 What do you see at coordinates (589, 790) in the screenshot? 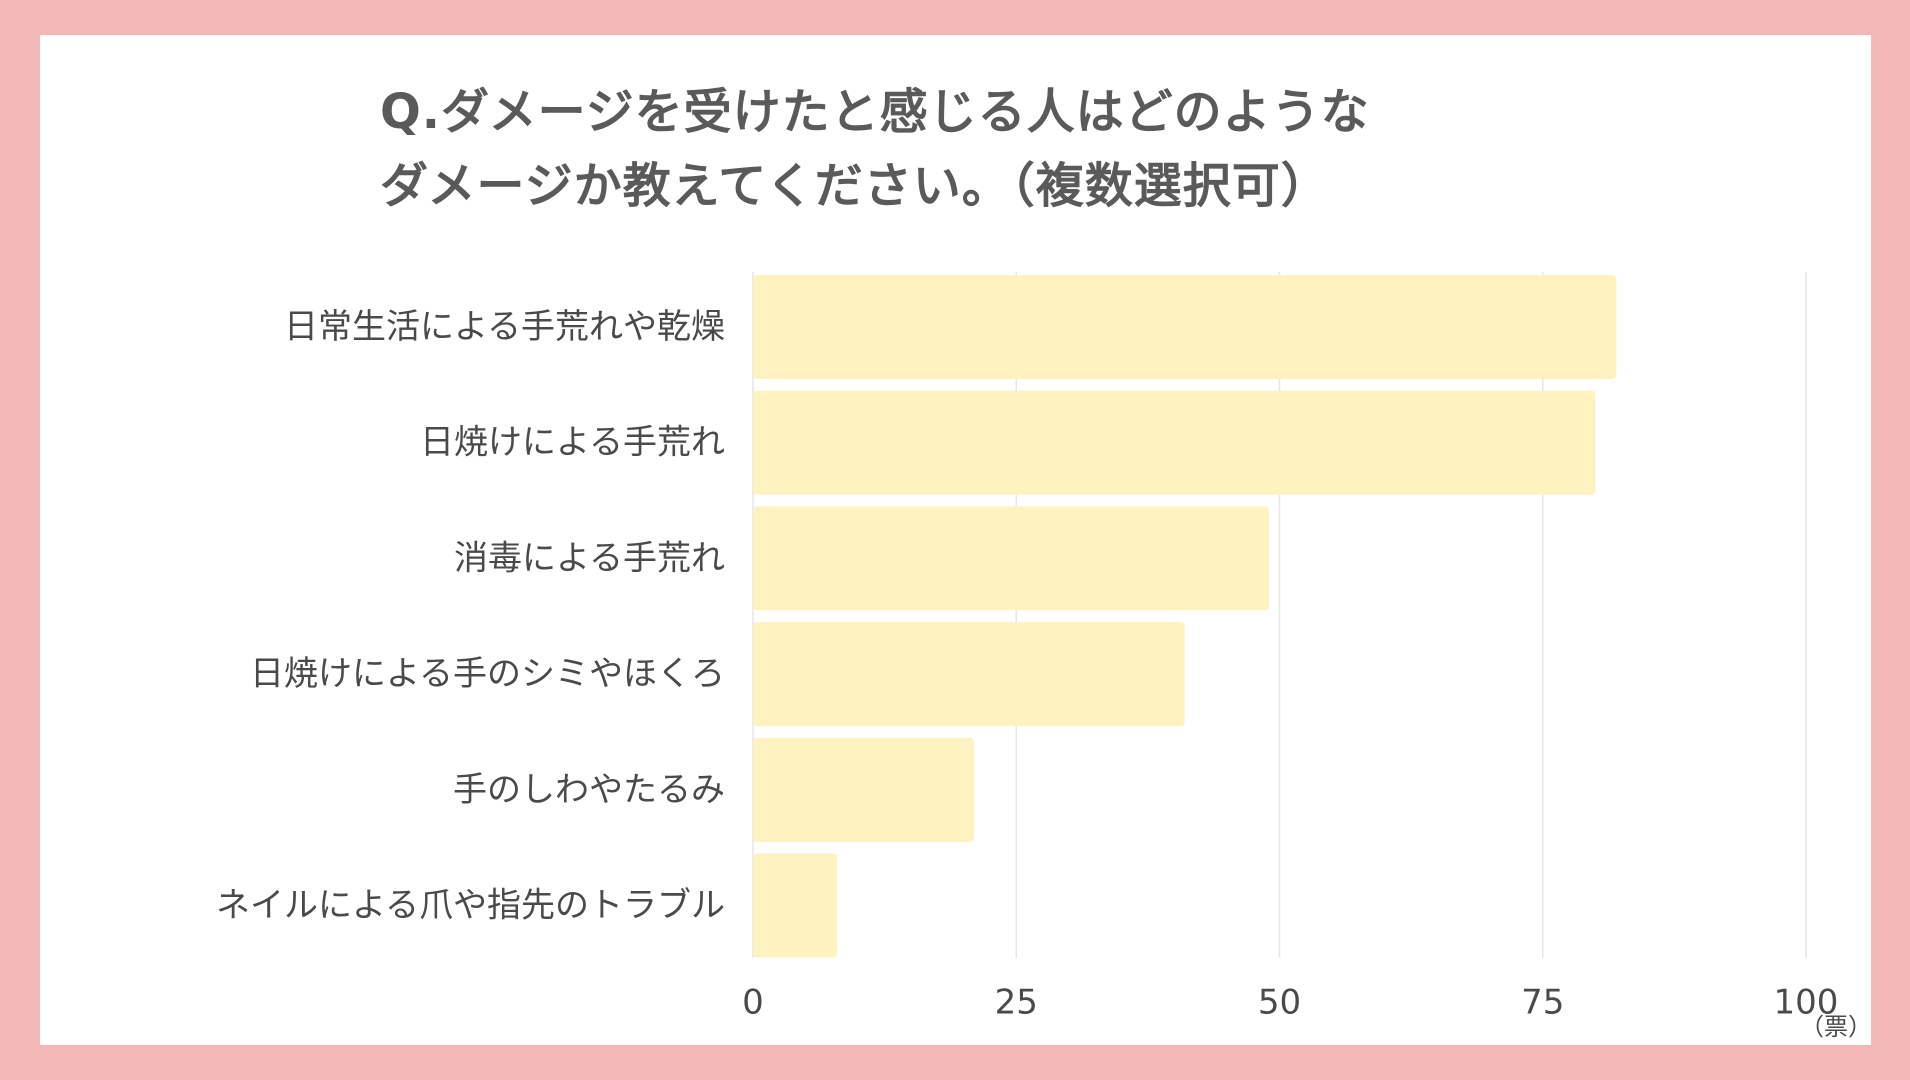
I see `category-label-4: 手のしわやたるみ` at bounding box center [589, 790].